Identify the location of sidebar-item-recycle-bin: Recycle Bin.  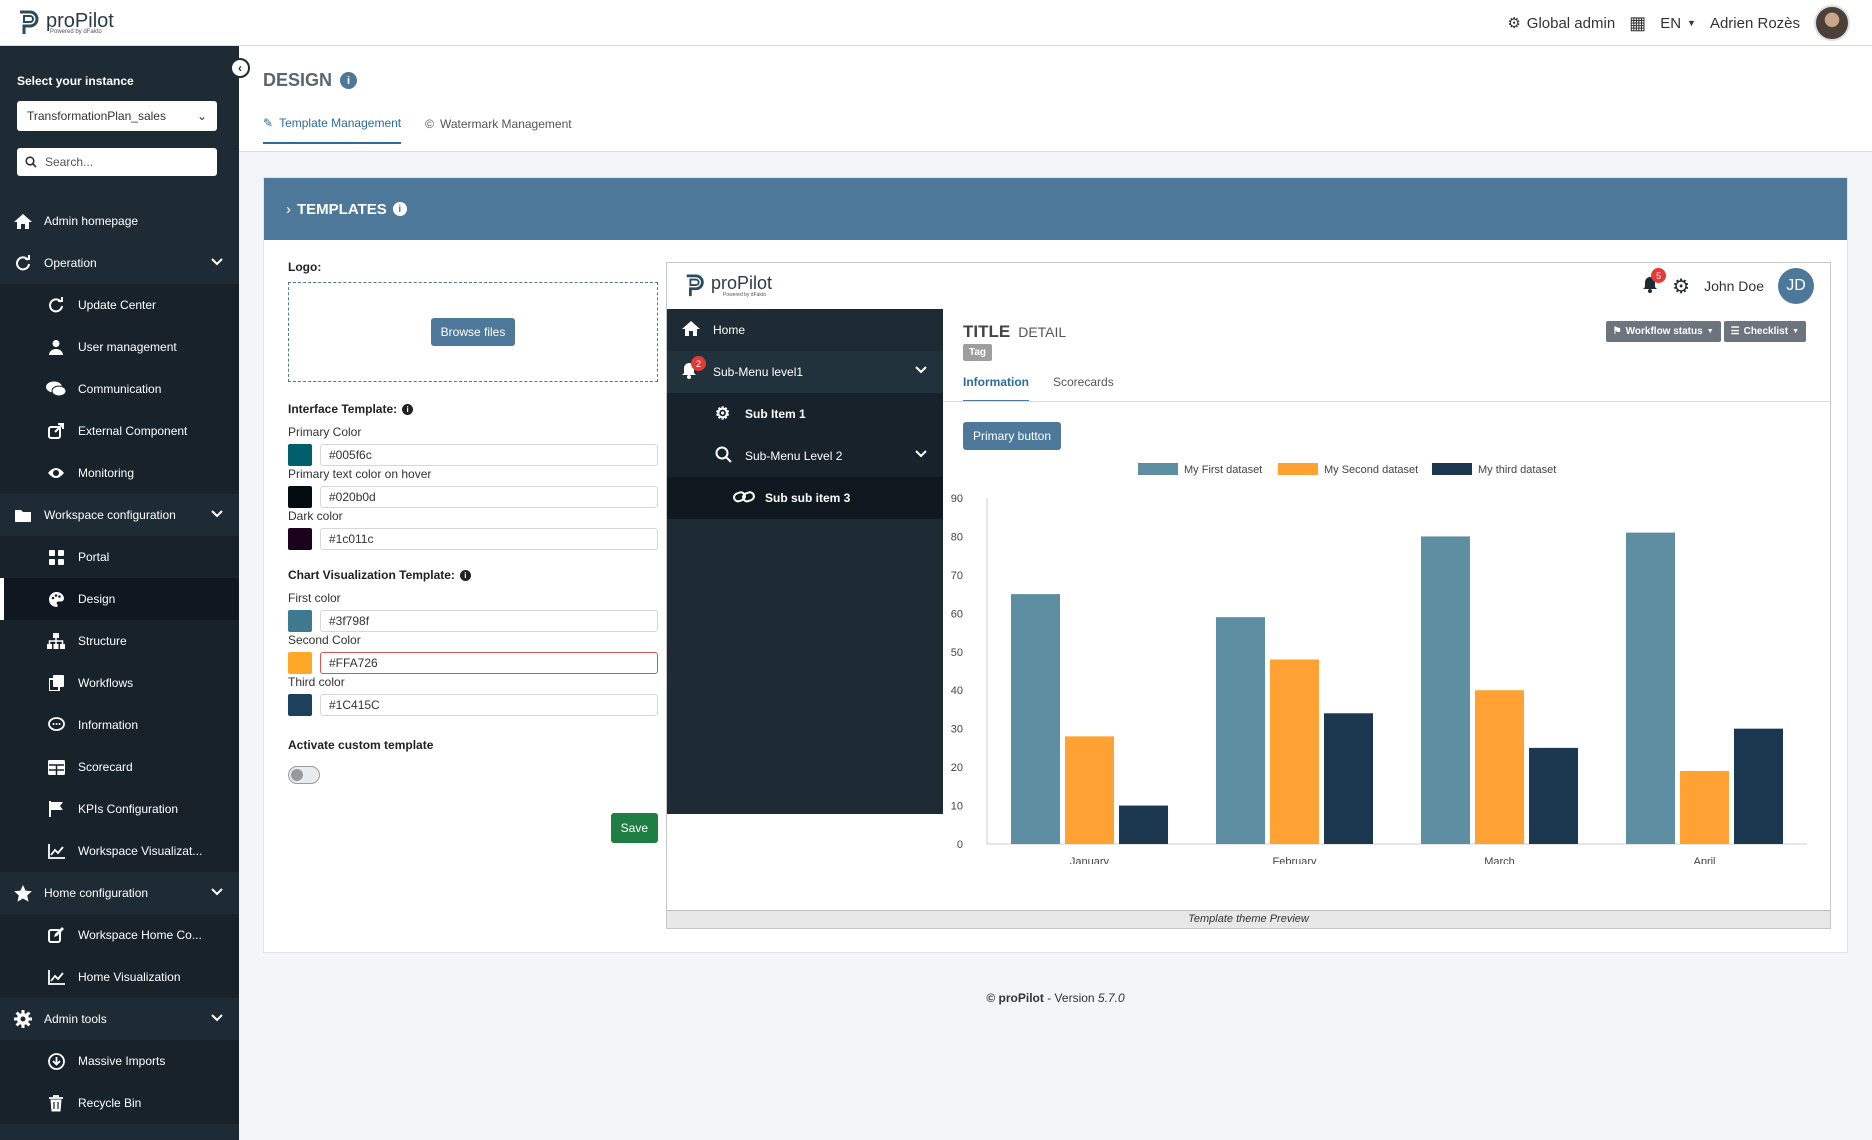
(119, 1103).